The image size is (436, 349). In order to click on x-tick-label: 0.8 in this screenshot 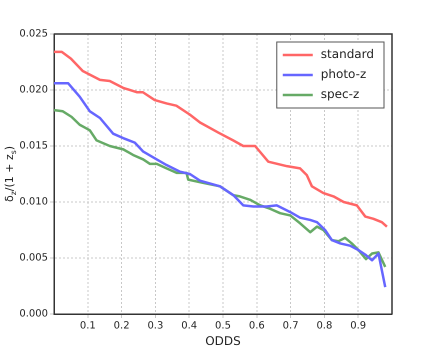, I will do `click(324, 326)`.